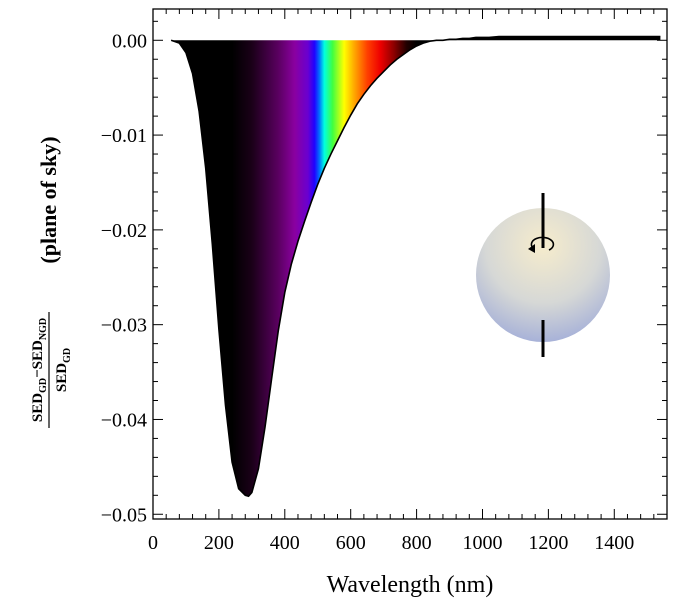 The image size is (678, 600). What do you see at coordinates (351, 543) in the screenshot?
I see `x-tick-label: 600` at bounding box center [351, 543].